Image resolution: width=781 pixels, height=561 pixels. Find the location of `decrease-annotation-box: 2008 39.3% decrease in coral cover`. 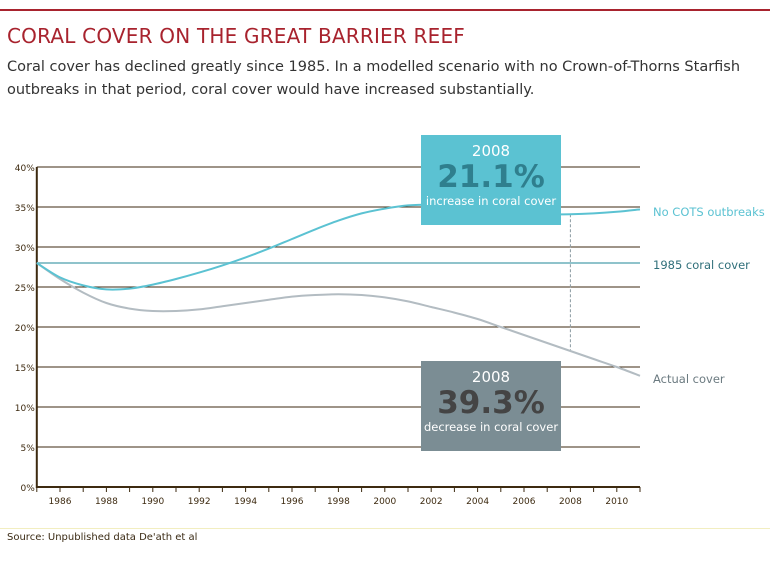

decrease-annotation-box: 2008 39.3% decrease in coral cover is located at coordinates (491, 406).